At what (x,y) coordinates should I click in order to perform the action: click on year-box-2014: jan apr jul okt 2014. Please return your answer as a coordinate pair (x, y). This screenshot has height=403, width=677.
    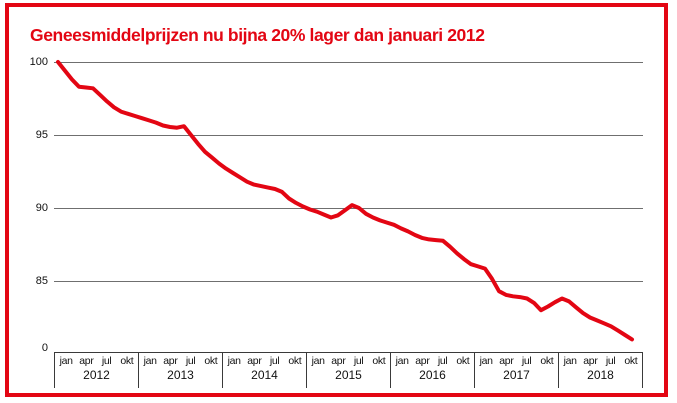
    Looking at the image, I should click on (264, 370).